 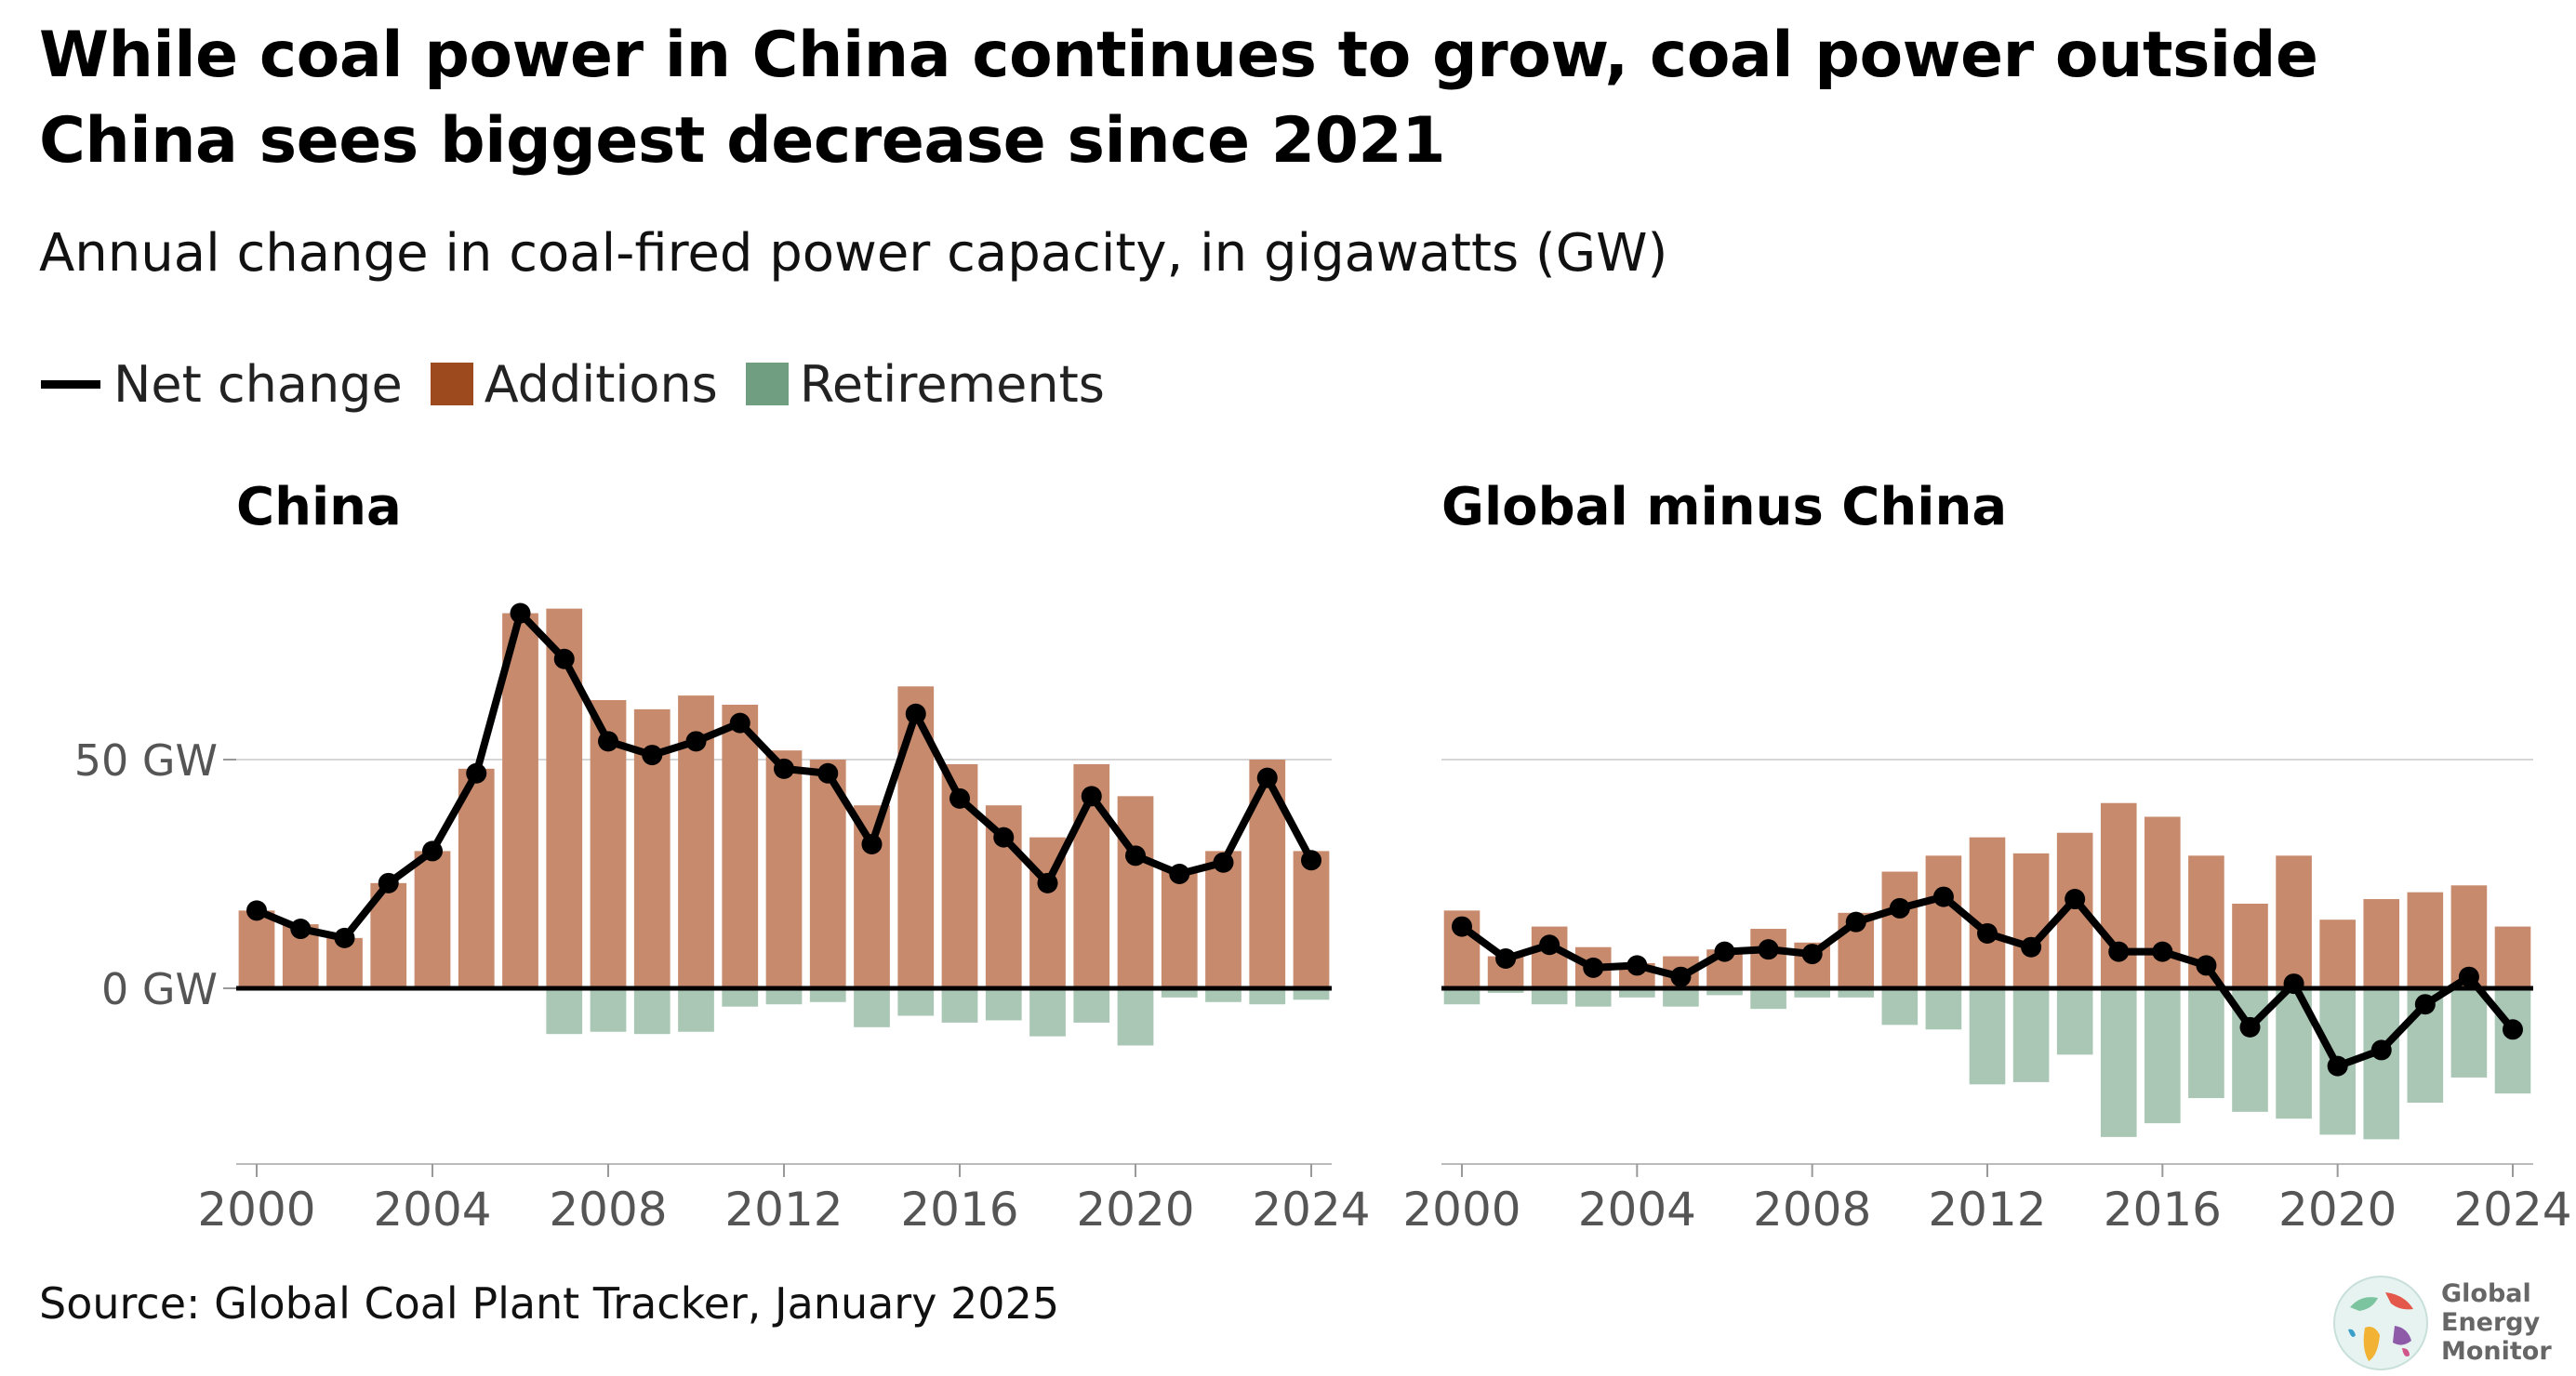 I want to click on bar-additions-2018-global-minus-china, so click(x=2250, y=945).